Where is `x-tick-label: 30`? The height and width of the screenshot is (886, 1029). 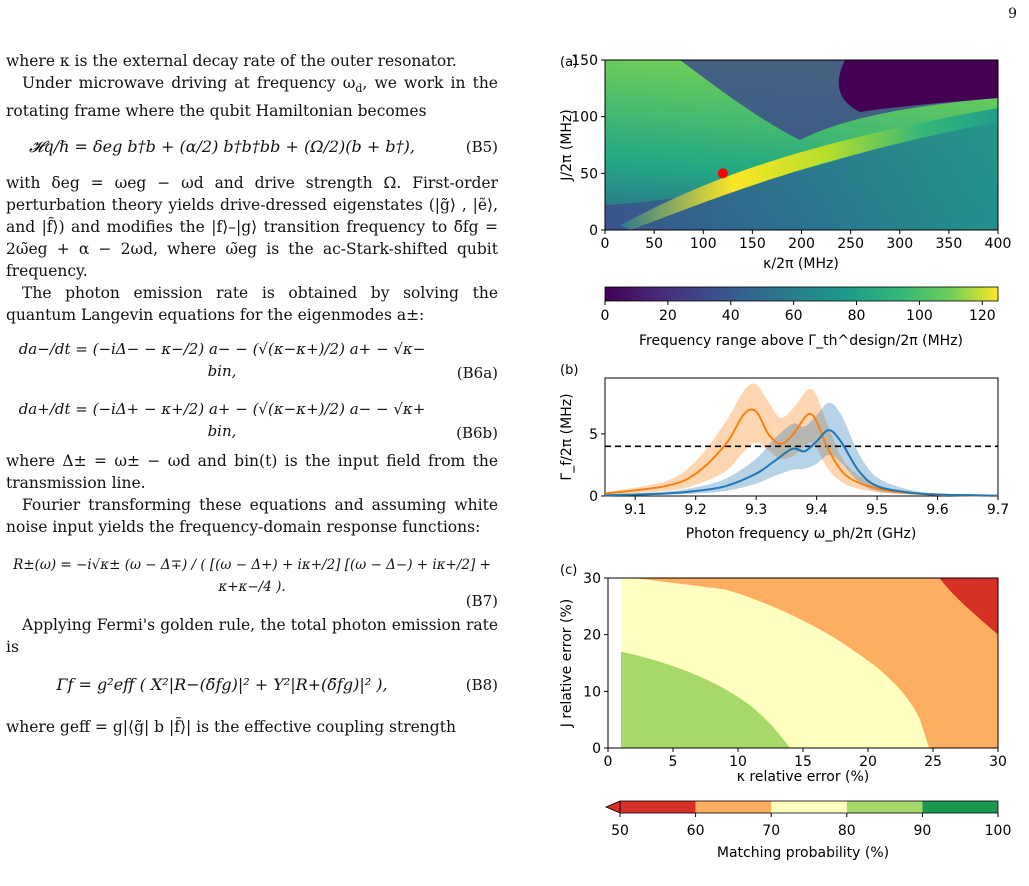
x-tick-label: 30 is located at coordinates (998, 762).